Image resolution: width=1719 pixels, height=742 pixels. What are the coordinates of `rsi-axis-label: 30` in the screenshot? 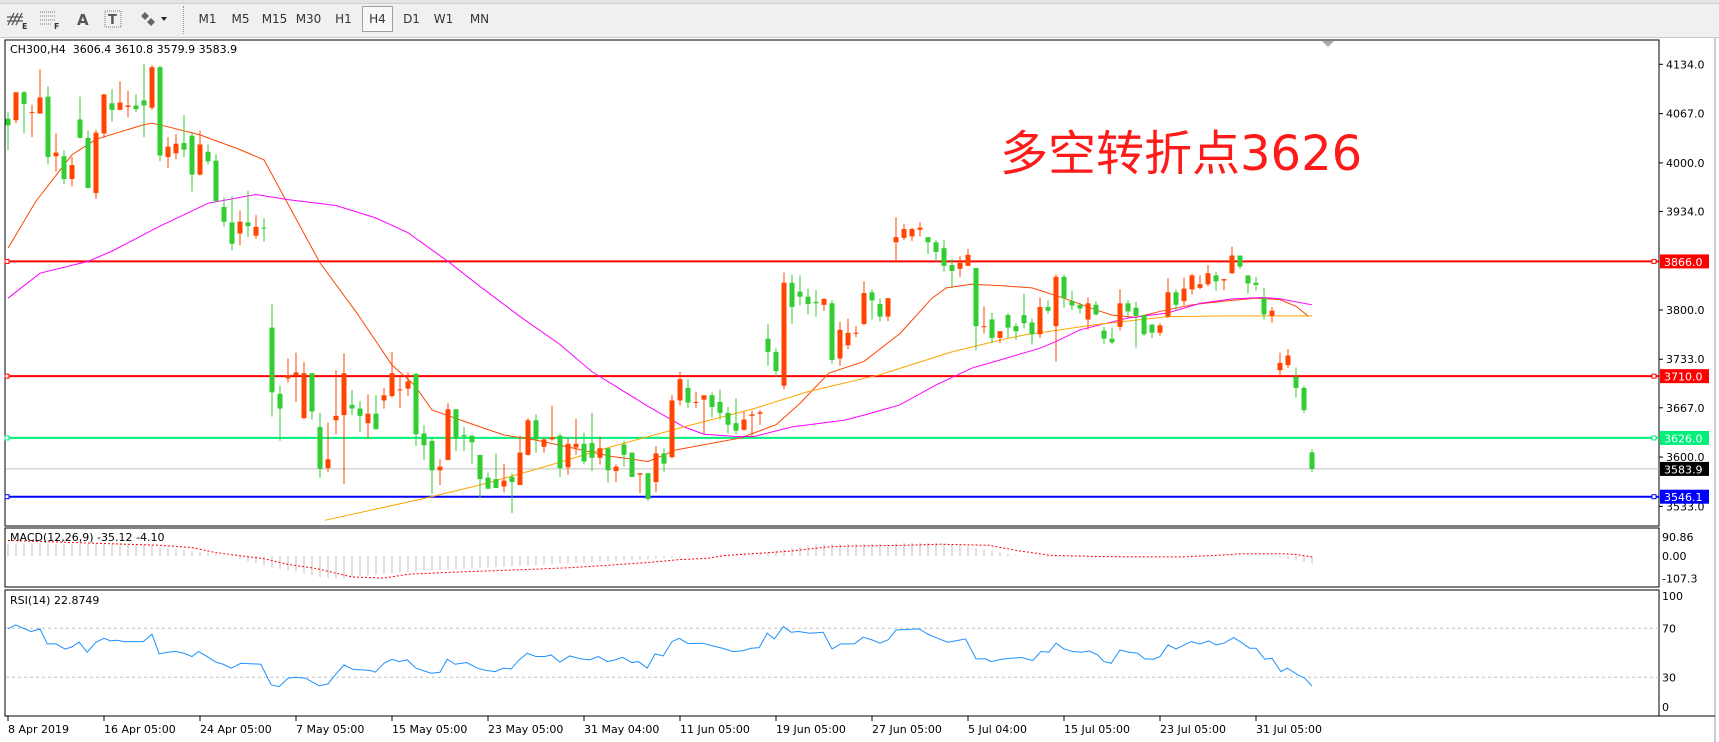 It's located at (1669, 677).